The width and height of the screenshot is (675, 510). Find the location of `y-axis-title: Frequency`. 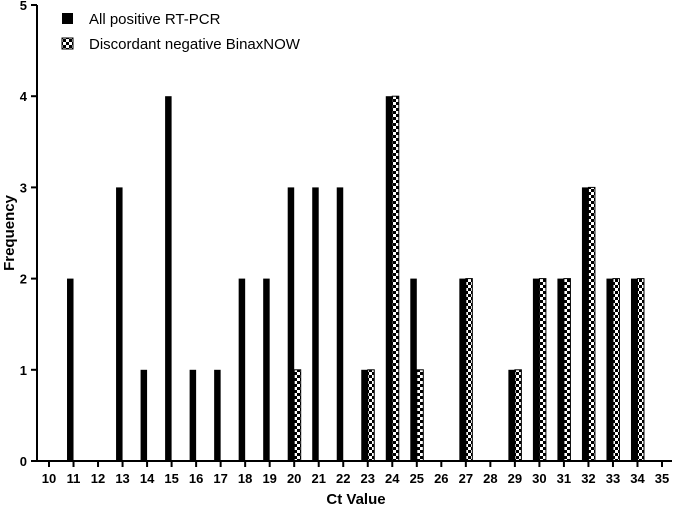

y-axis-title: Frequency is located at coordinates (9, 232).